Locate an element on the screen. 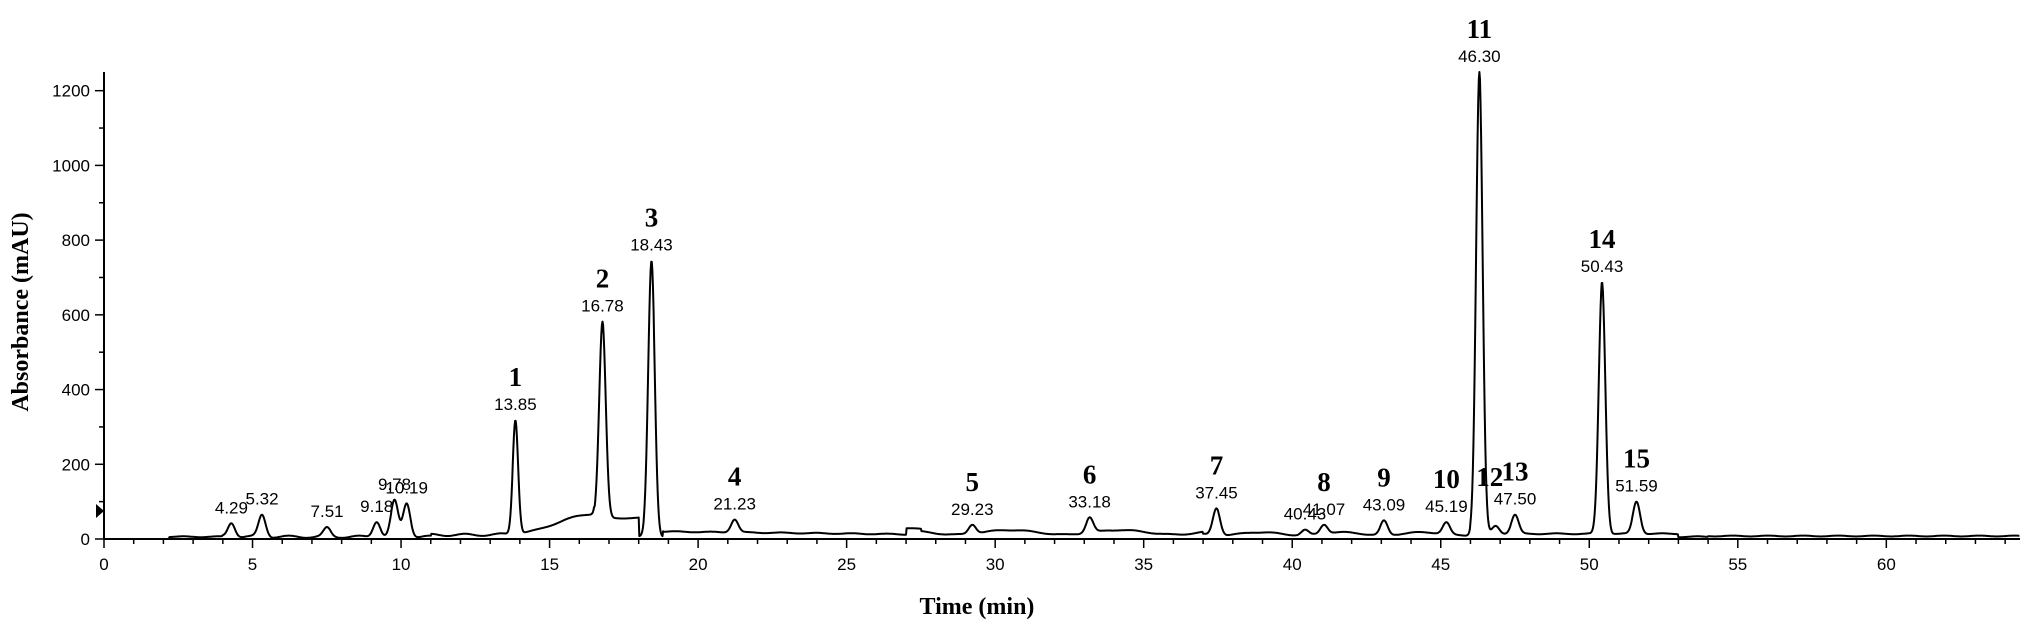 Image resolution: width=2031 pixels, height=636 pixels. peak-number-label: 6 is located at coordinates (1090, 474).